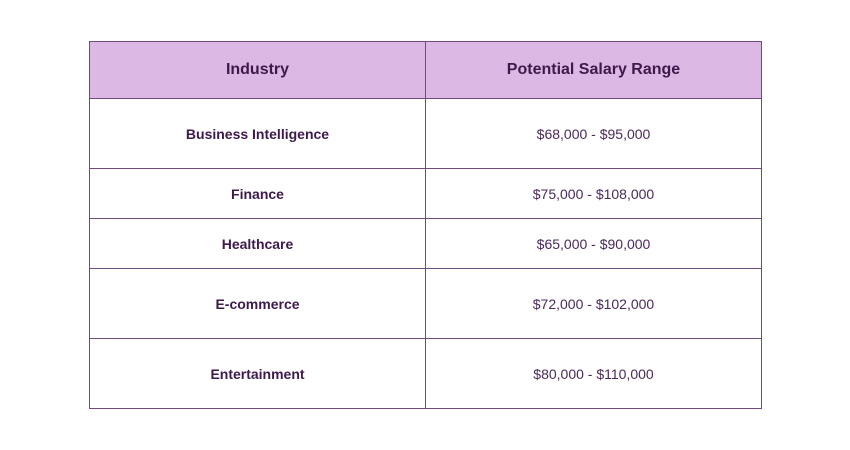 Image resolution: width=850 pixels, height=450 pixels. I want to click on salary-cell: $68,000 - $95,000, so click(593, 133).